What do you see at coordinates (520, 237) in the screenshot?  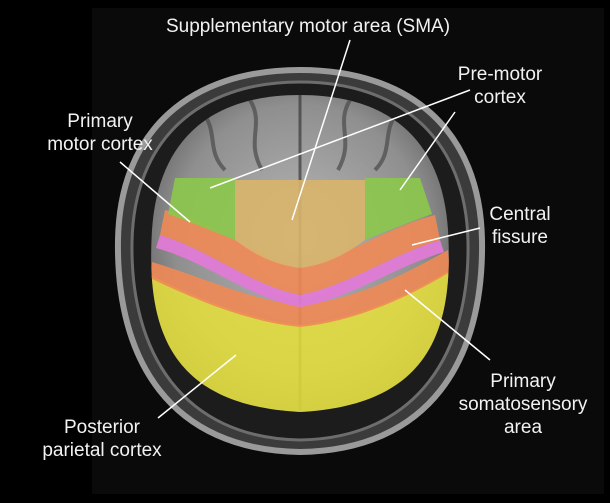 I see `label-central-line2: fissure` at bounding box center [520, 237].